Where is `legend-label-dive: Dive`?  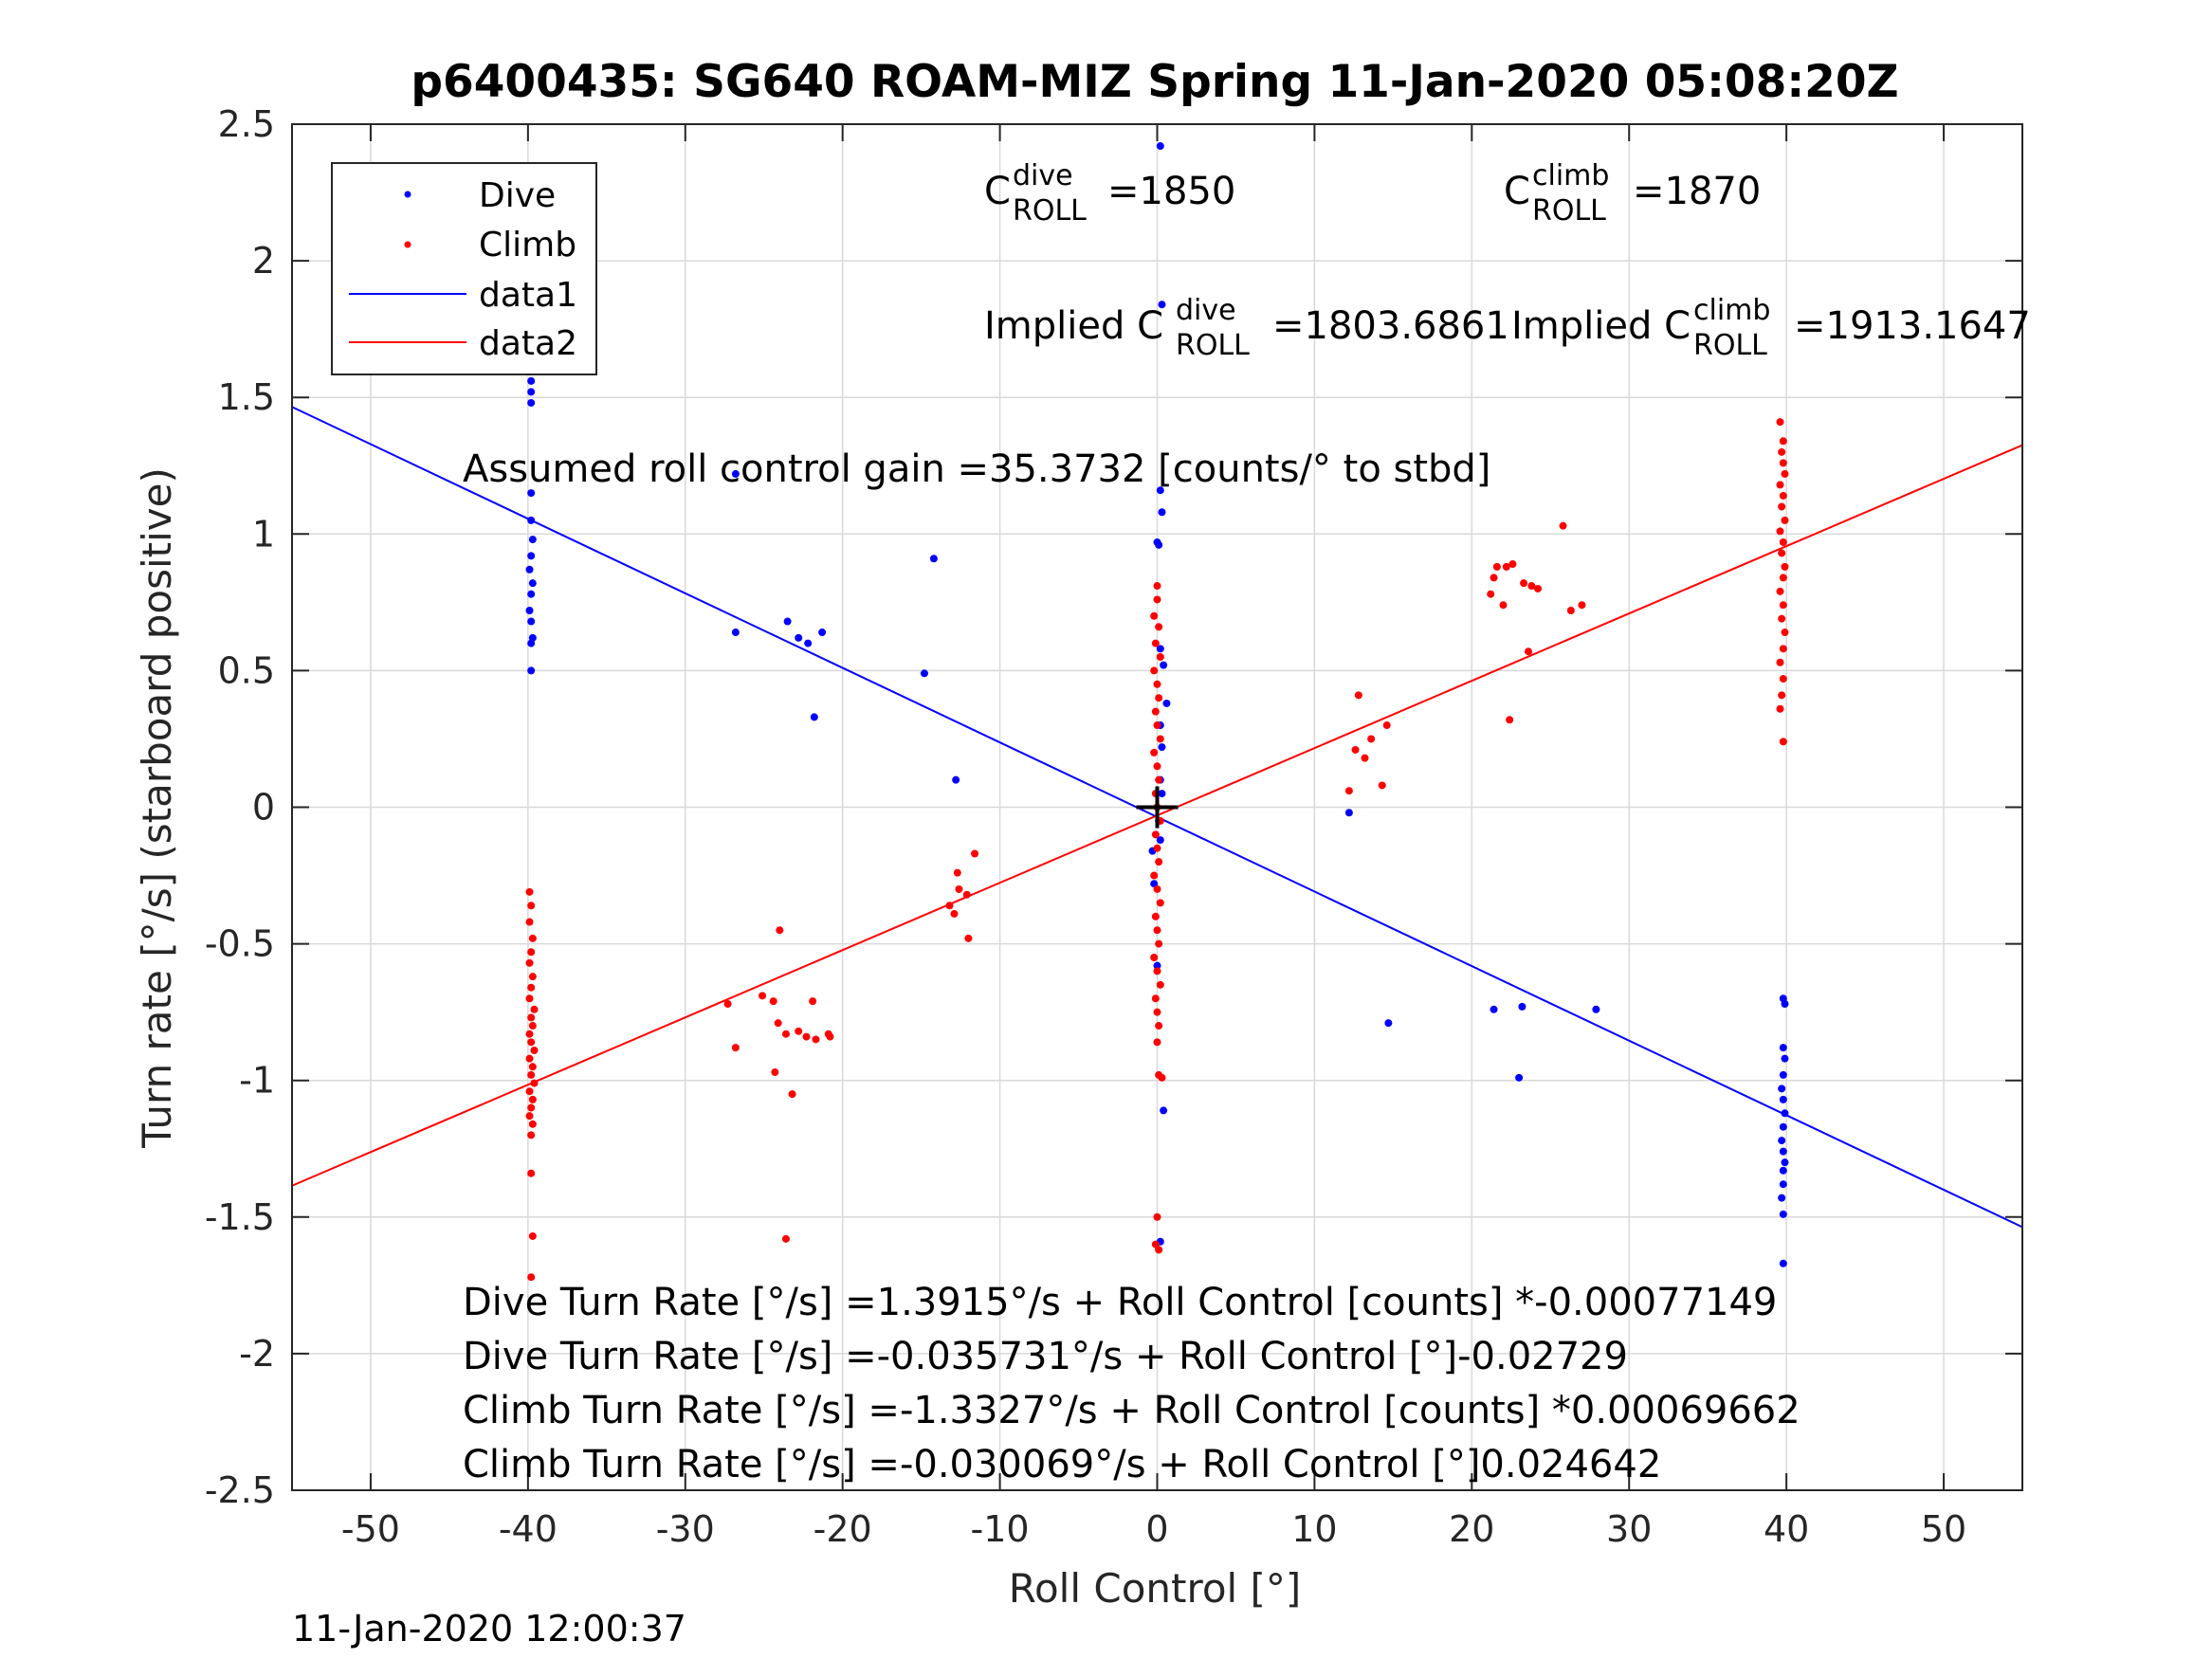
legend-label-dive: Dive is located at coordinates (517, 195).